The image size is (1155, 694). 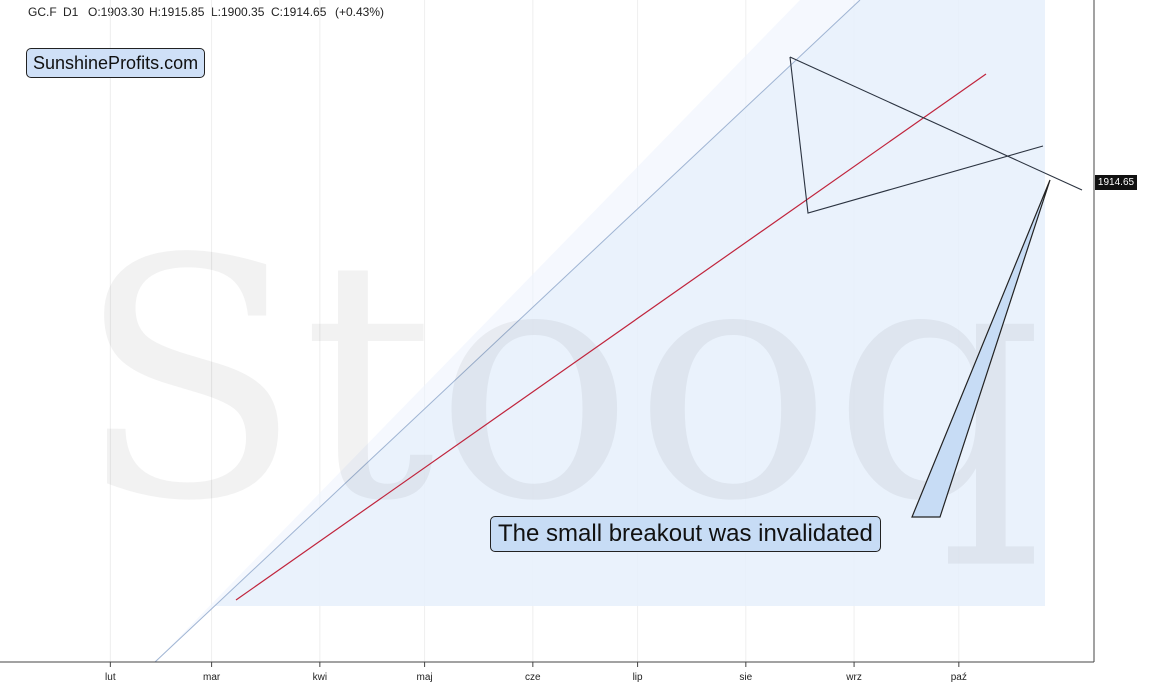 What do you see at coordinates (685, 534) in the screenshot?
I see `breakout-callout: The small breakout was invalidated` at bounding box center [685, 534].